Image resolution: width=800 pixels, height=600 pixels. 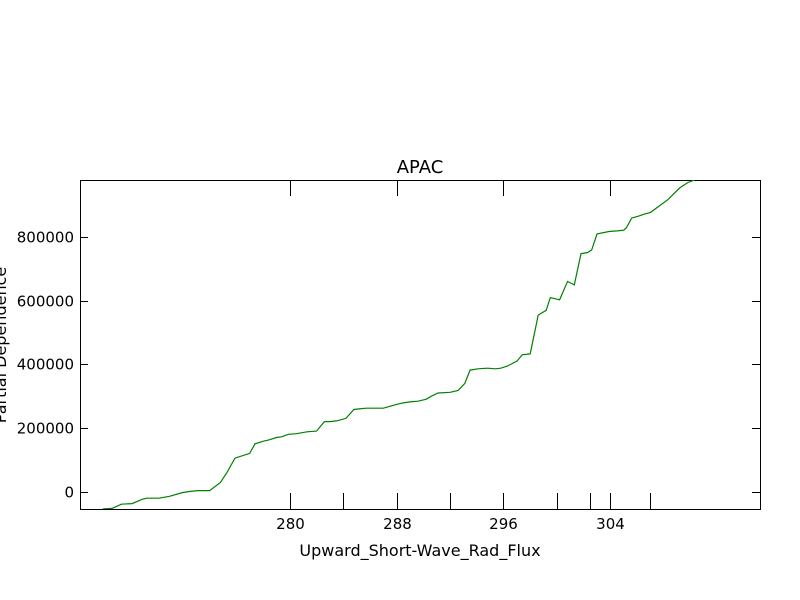 I want to click on y-tick-label: 0, so click(x=69, y=493).